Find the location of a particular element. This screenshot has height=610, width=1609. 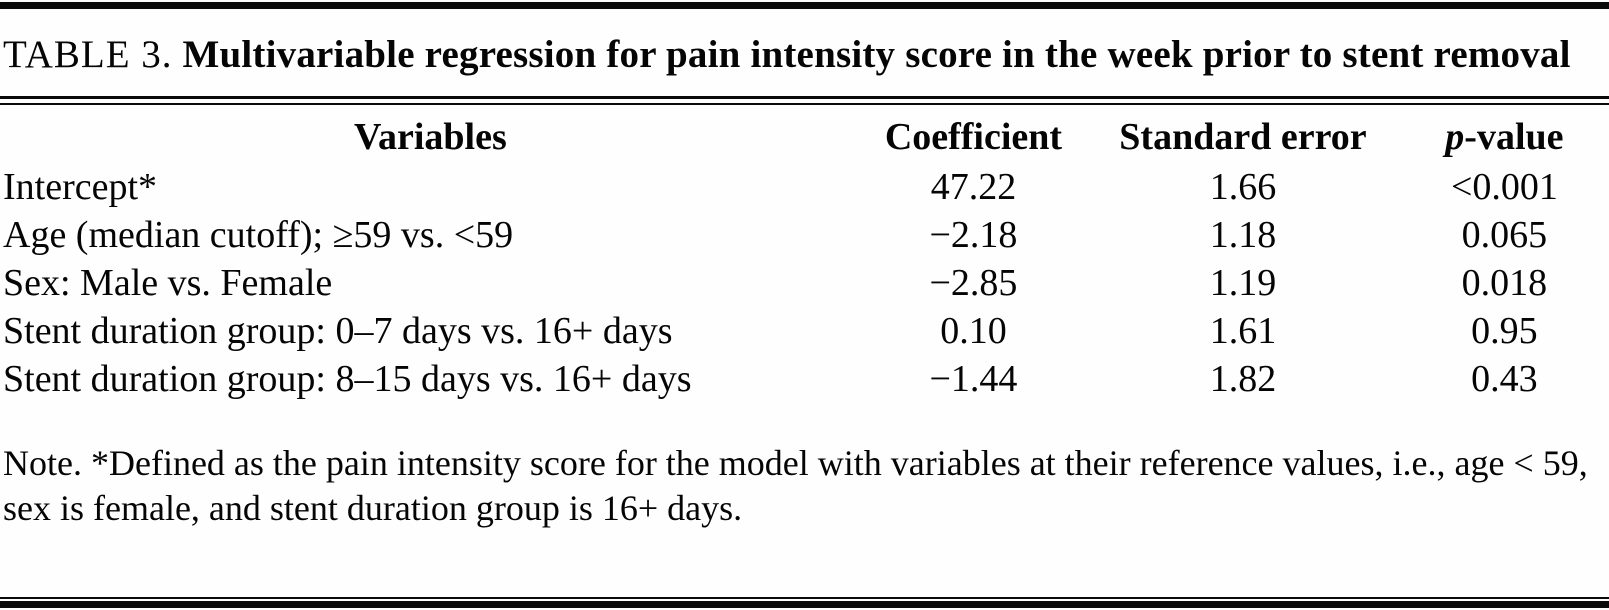

cell-coefficient: 0.10 is located at coordinates (973, 331).